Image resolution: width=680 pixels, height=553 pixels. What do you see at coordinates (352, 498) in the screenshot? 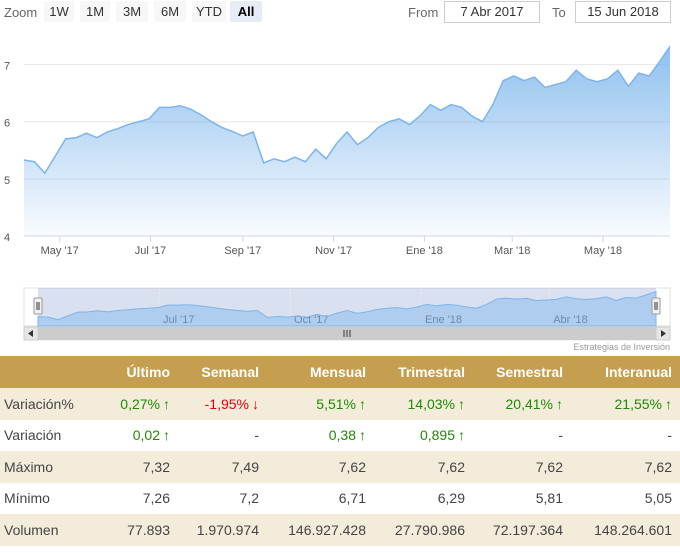
I see `cell-value: 6,71` at bounding box center [352, 498].